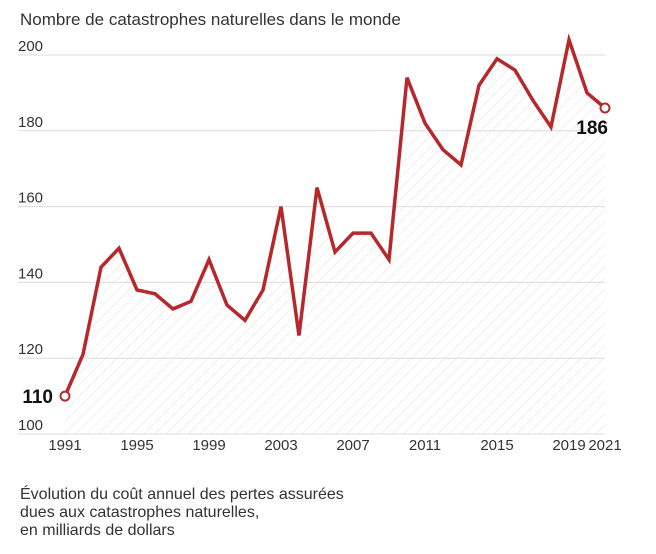  I want to click on x-tick-label: 1999, so click(208, 445).